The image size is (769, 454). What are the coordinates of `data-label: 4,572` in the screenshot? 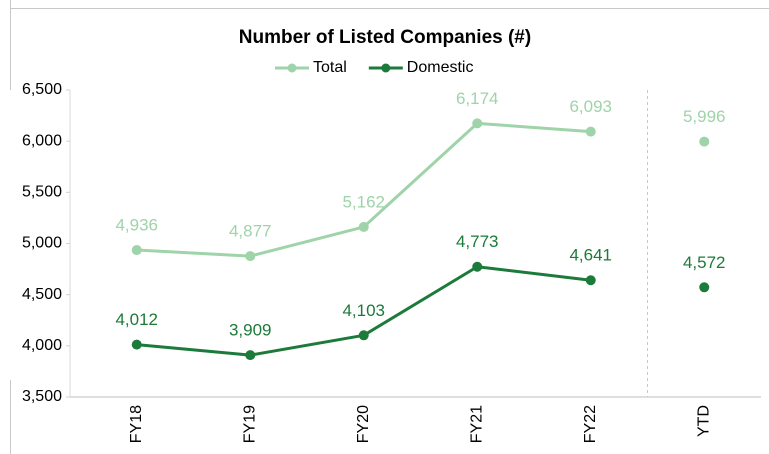 It's located at (704, 262).